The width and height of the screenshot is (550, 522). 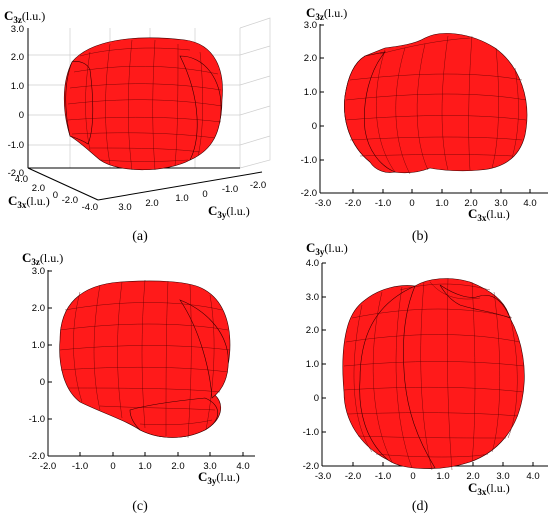 What do you see at coordinates (316, 398) in the screenshot?
I see `panel-d-v-tick: 0` at bounding box center [316, 398].